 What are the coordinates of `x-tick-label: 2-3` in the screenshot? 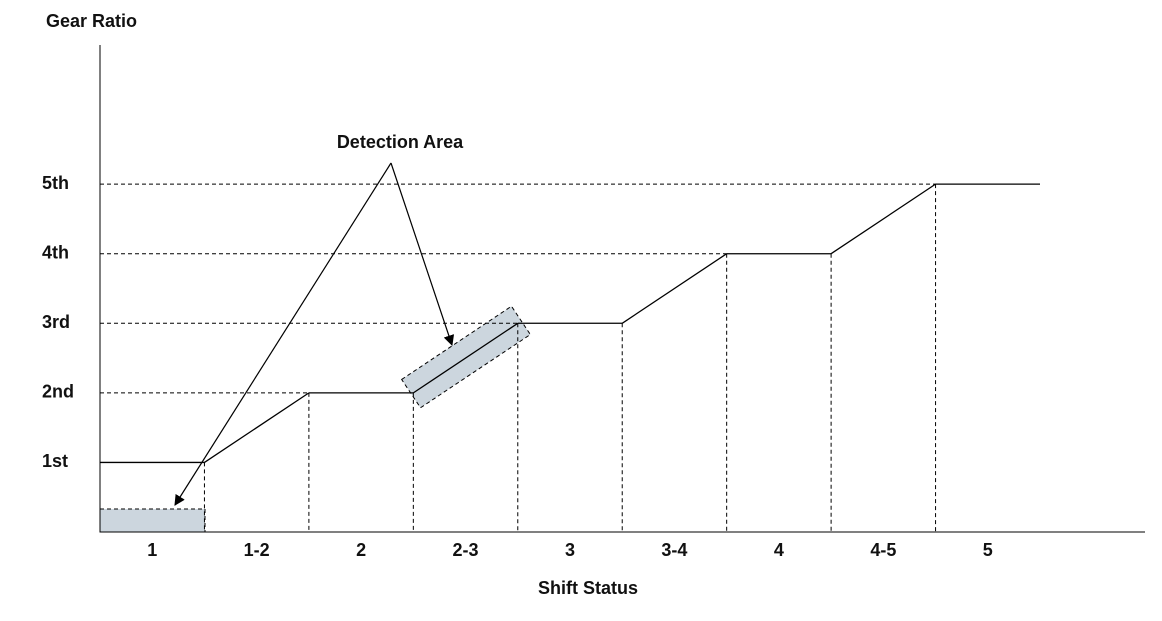 It's located at (466, 550).